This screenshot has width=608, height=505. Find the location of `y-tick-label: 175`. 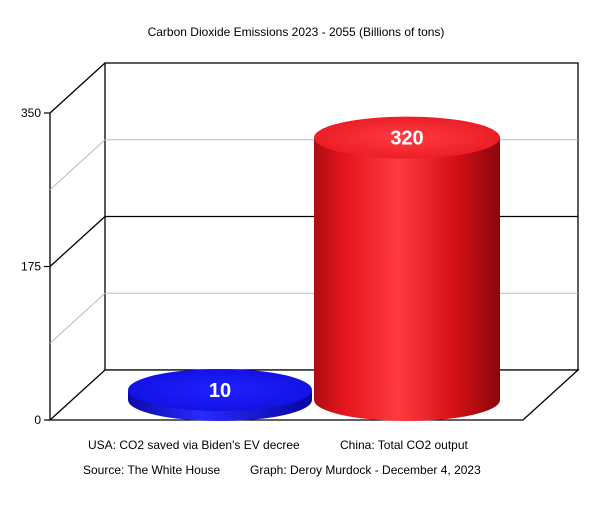

y-tick-label: 175 is located at coordinates (31, 267).